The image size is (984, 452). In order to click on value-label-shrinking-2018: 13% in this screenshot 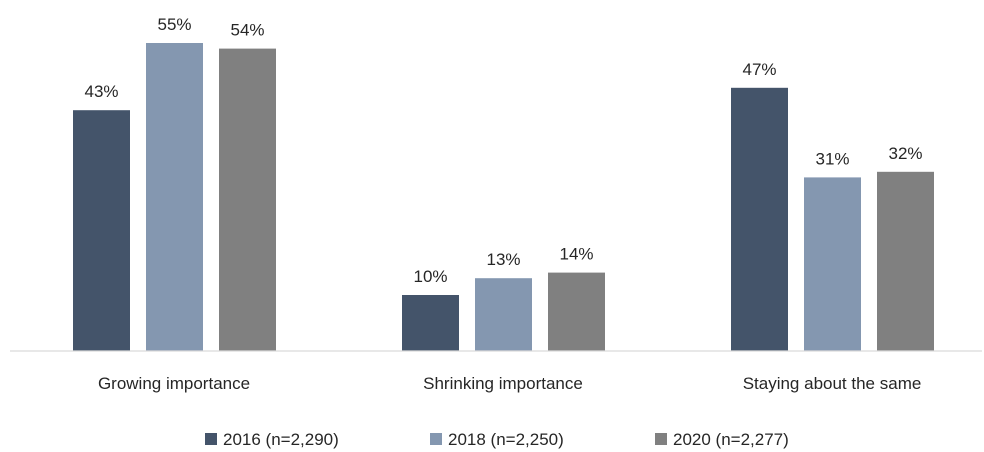, I will do `click(503, 259)`.